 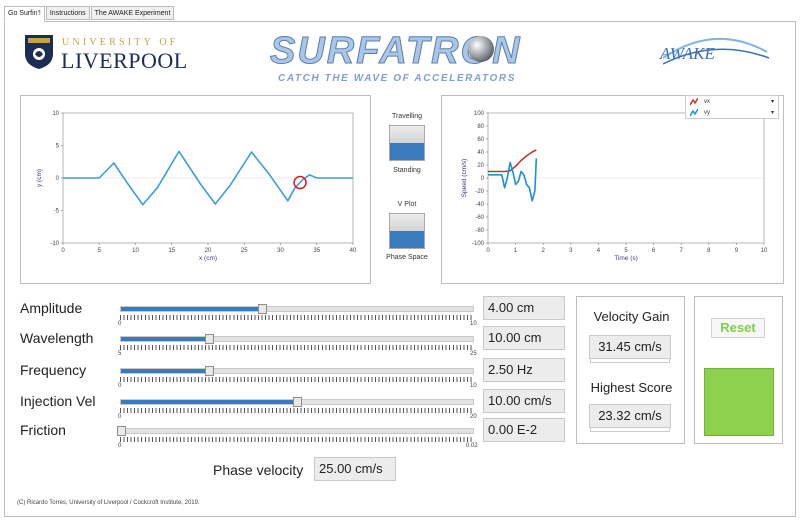 What do you see at coordinates (67, 13) in the screenshot?
I see `tab-instructions: Instructions` at bounding box center [67, 13].